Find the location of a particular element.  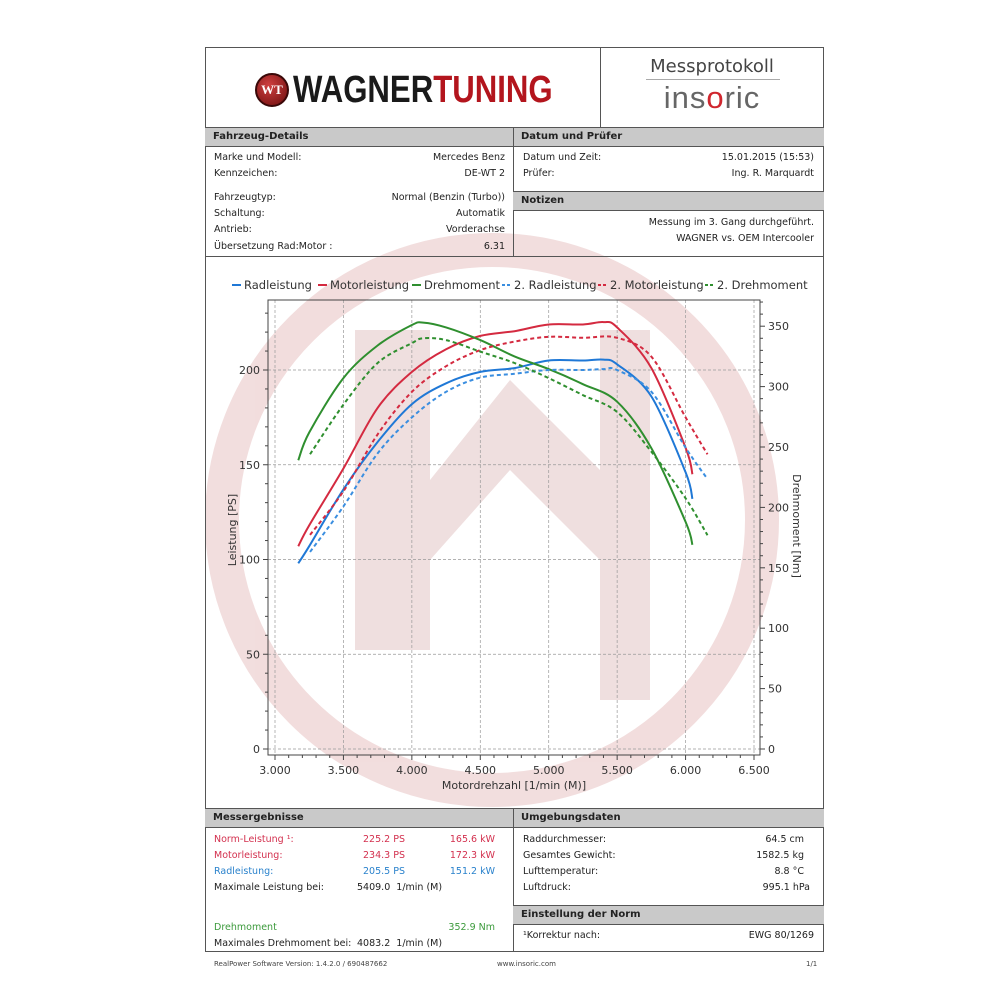

max-torque-label: Maximales Drehmoment bei: is located at coordinates (283, 943).